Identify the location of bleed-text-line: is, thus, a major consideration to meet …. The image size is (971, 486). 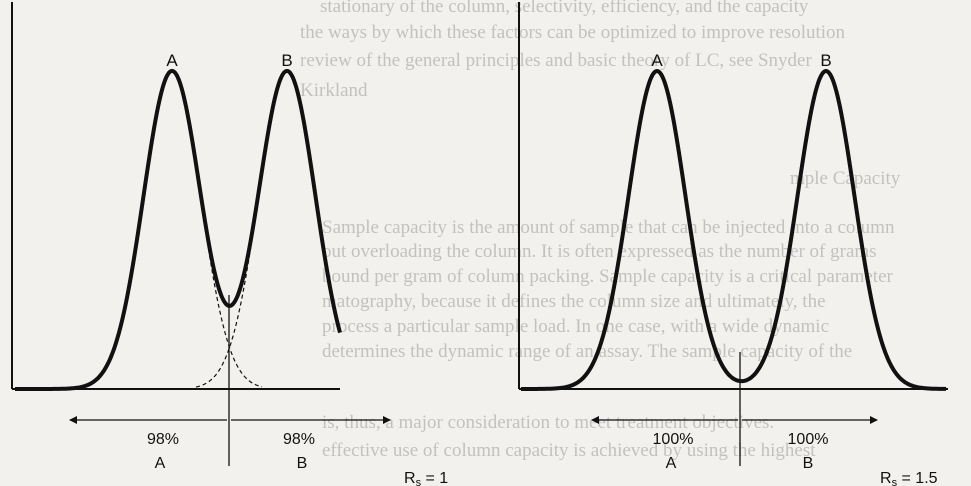
(548, 422).